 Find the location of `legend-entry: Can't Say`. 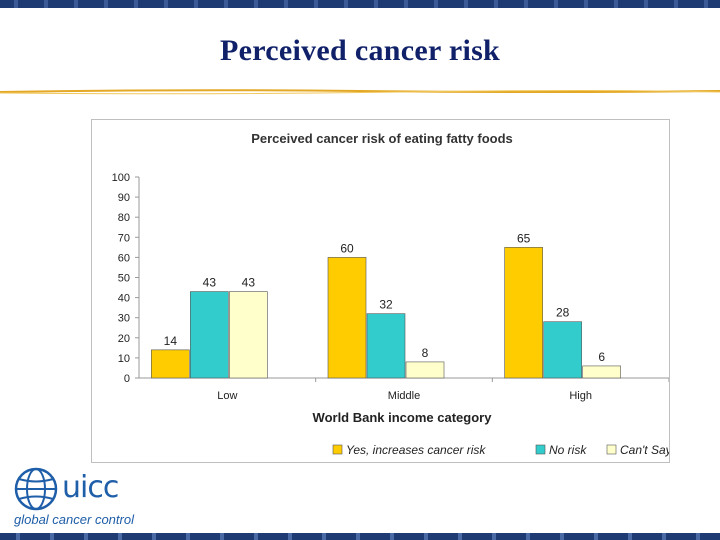

legend-entry: Can't Say is located at coordinates (644, 450).